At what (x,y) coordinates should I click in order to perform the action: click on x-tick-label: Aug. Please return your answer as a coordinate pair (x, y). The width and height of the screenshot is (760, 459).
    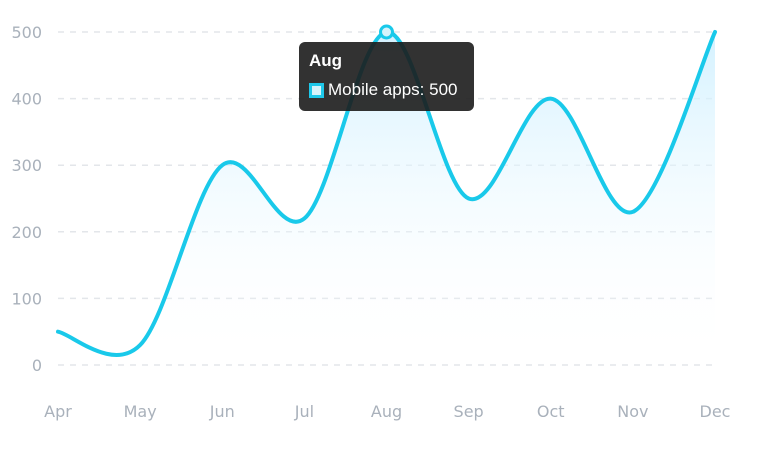
    Looking at the image, I should click on (386, 411).